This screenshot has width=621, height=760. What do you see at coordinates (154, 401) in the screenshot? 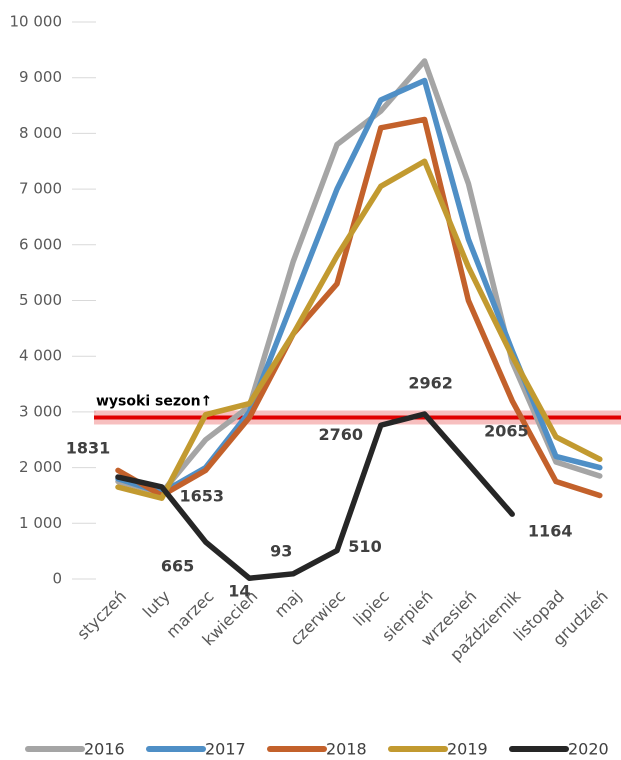
I see `threshold-label: wysoki sezon↑` at bounding box center [154, 401].